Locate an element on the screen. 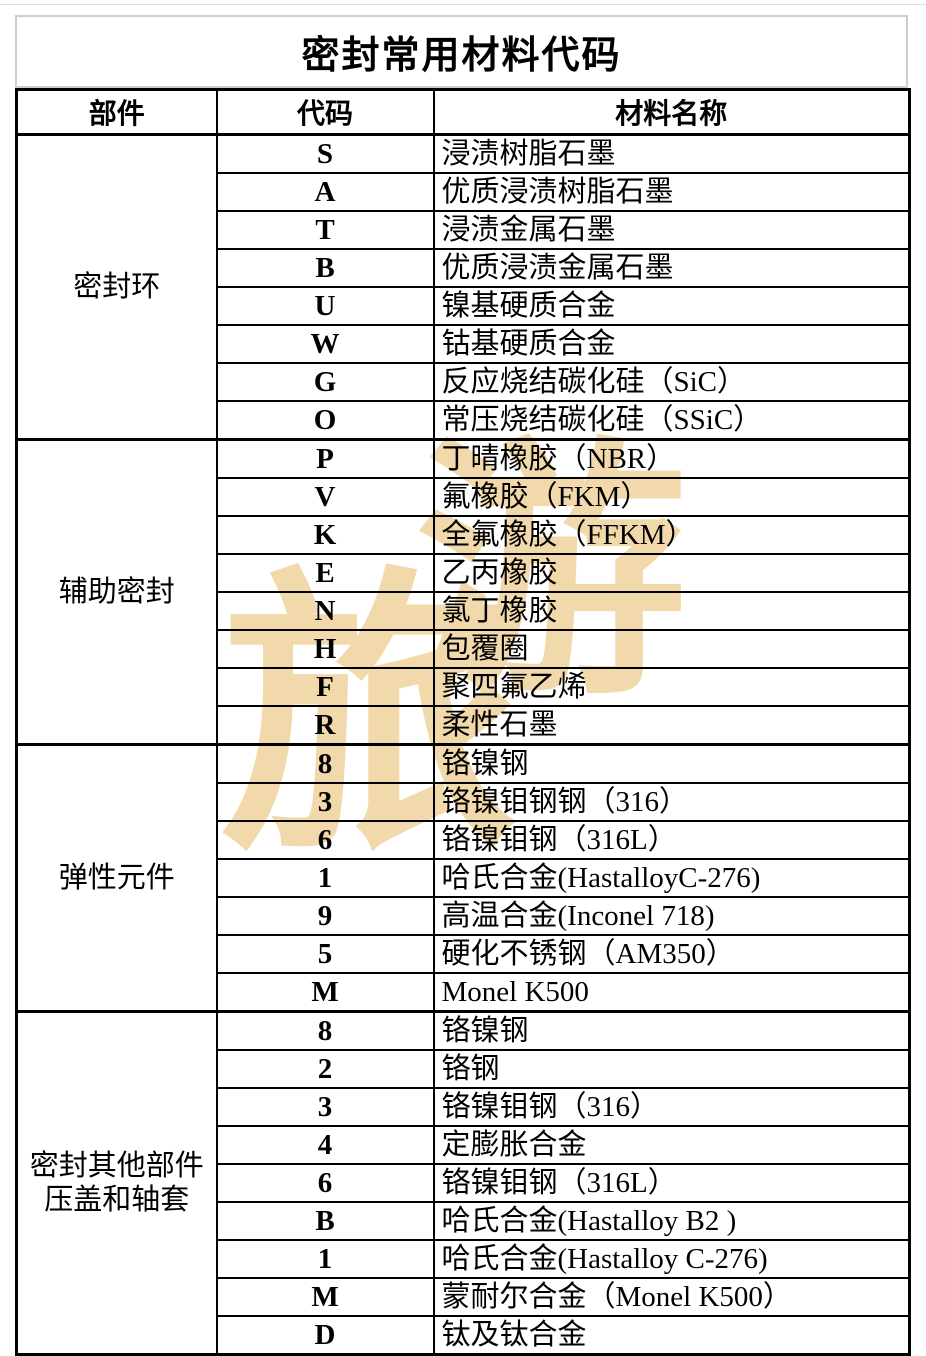  table-row: 5 硬化不锈钢（AM350） is located at coordinates (464, 954).